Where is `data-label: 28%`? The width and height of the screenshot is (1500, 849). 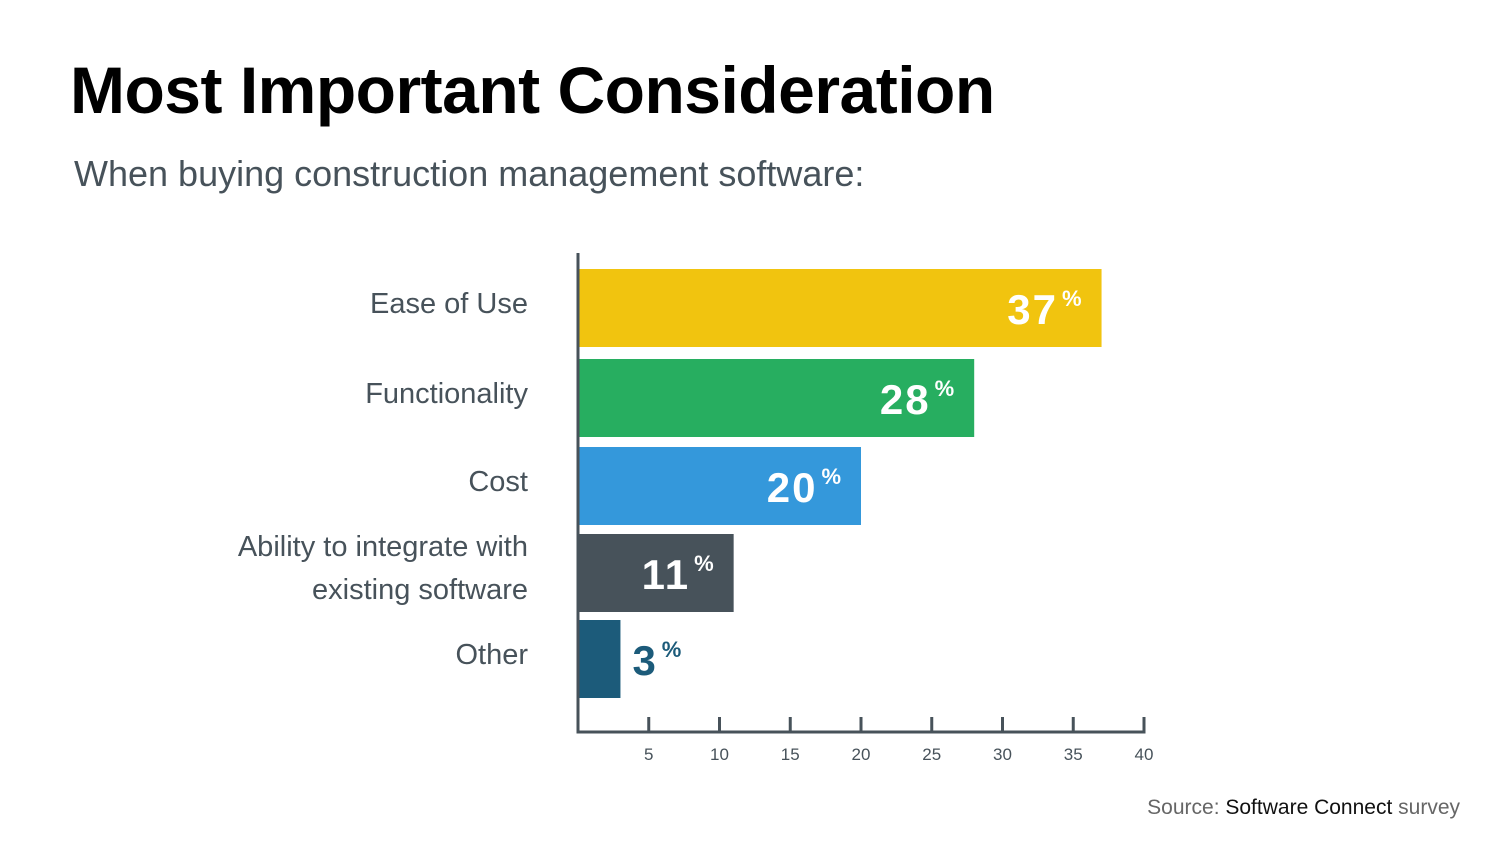 data-label: 28% is located at coordinates (918, 399).